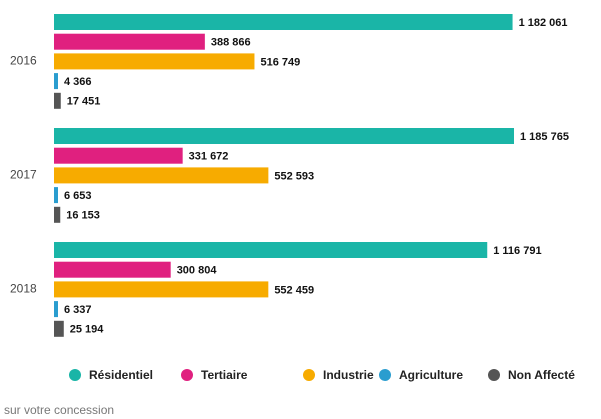 The width and height of the screenshot is (601, 419). Describe the element at coordinates (23, 175) in the screenshot. I see `y-tick-label: 2017` at that location.